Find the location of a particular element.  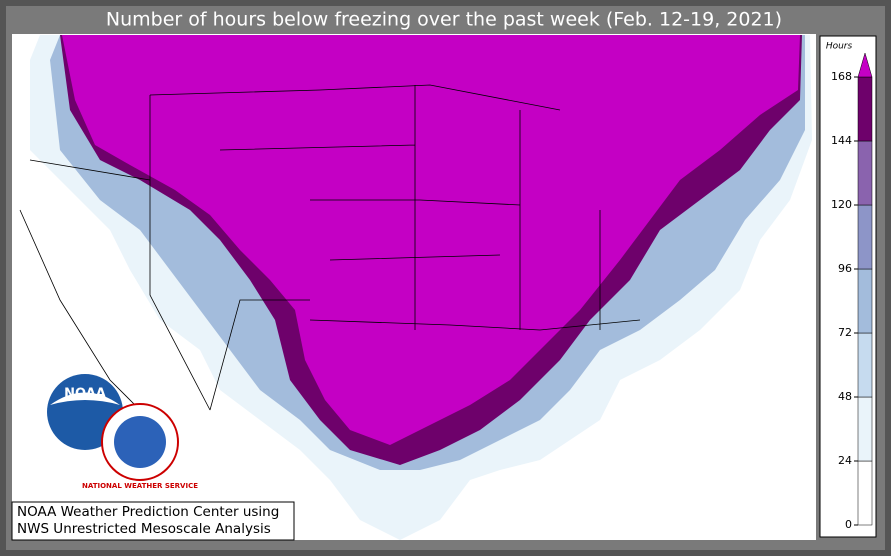

credit-box is located at coordinates (153, 521).